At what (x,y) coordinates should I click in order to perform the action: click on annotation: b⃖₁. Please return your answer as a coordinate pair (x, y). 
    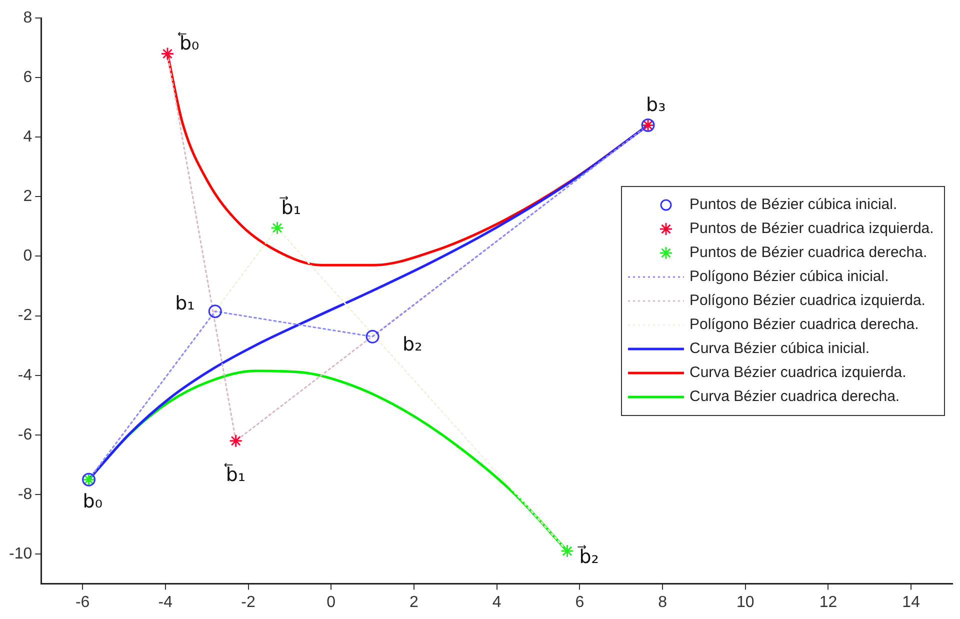
    Looking at the image, I should click on (235, 474).